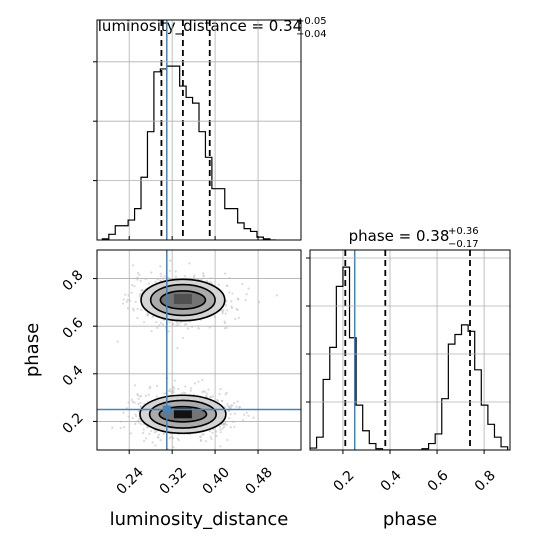 This screenshot has width=550, height=550. I want to click on joint-panel-frame, so click(199, 350).